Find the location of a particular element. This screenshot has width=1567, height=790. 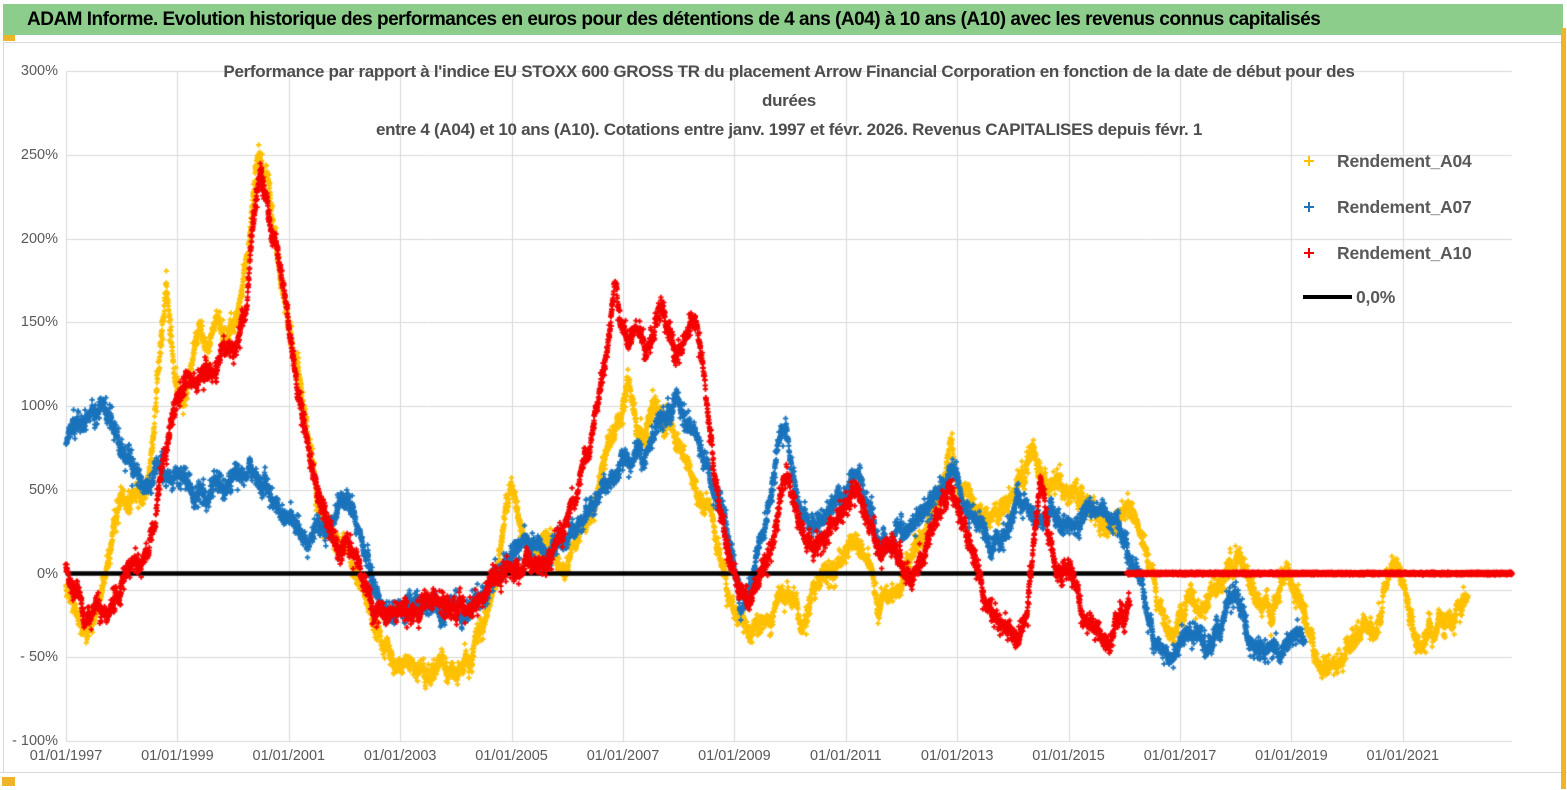

x-axis-label: 01/01/2003 is located at coordinates (400, 756).